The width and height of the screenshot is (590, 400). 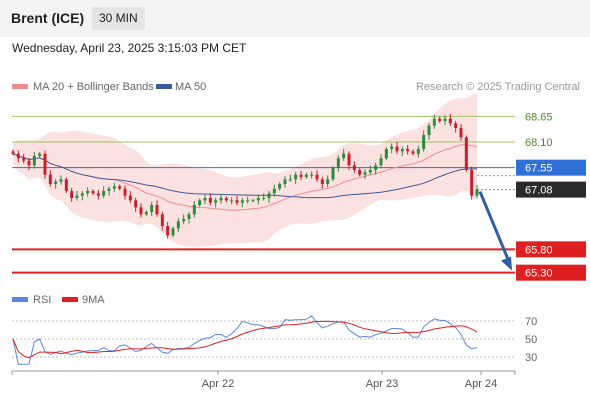 What do you see at coordinates (263, 380) in the screenshot?
I see `x-axis: Apr 22 Apr 23 Apr 24` at bounding box center [263, 380].